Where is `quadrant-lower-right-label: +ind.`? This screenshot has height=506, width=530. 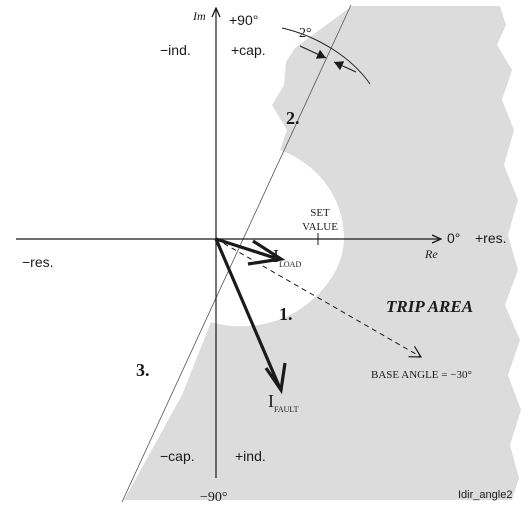 quadrant-lower-right-label: +ind. is located at coordinates (250, 456).